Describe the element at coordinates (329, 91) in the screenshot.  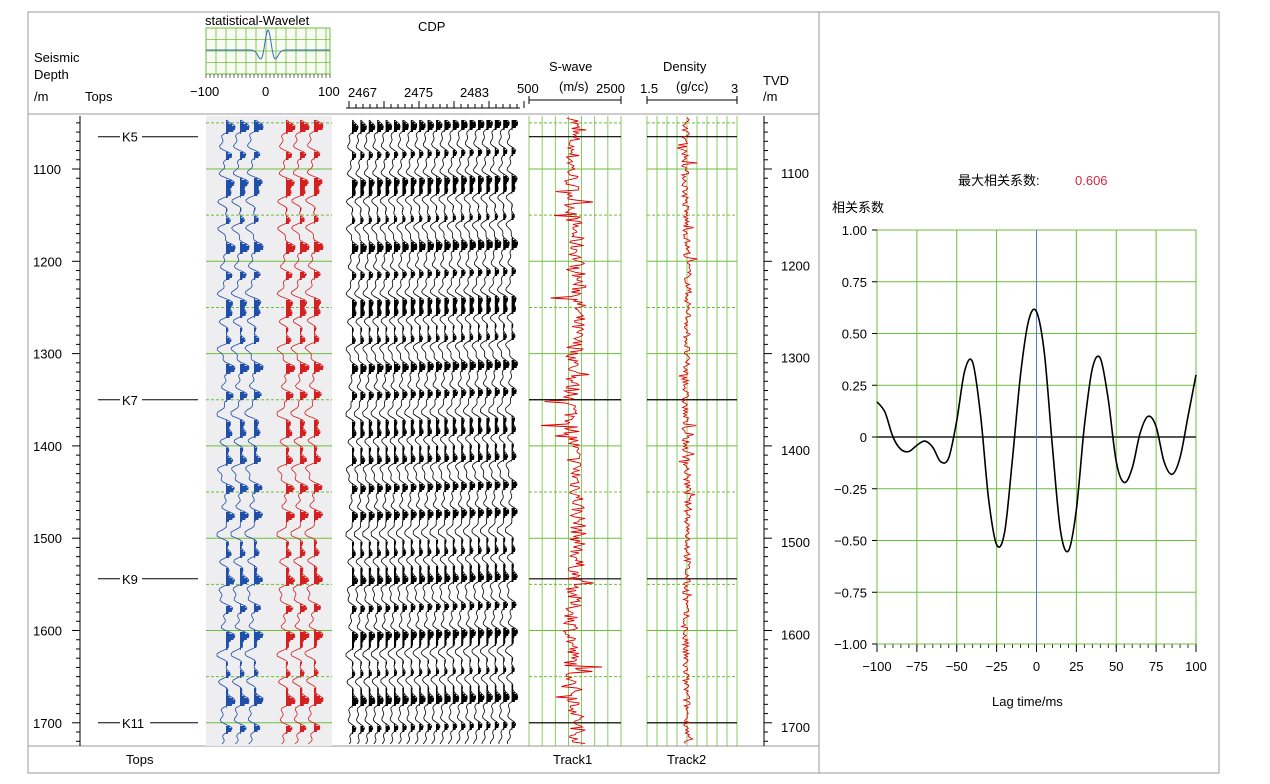
I see `wavelet-tick-right: 100` at that location.